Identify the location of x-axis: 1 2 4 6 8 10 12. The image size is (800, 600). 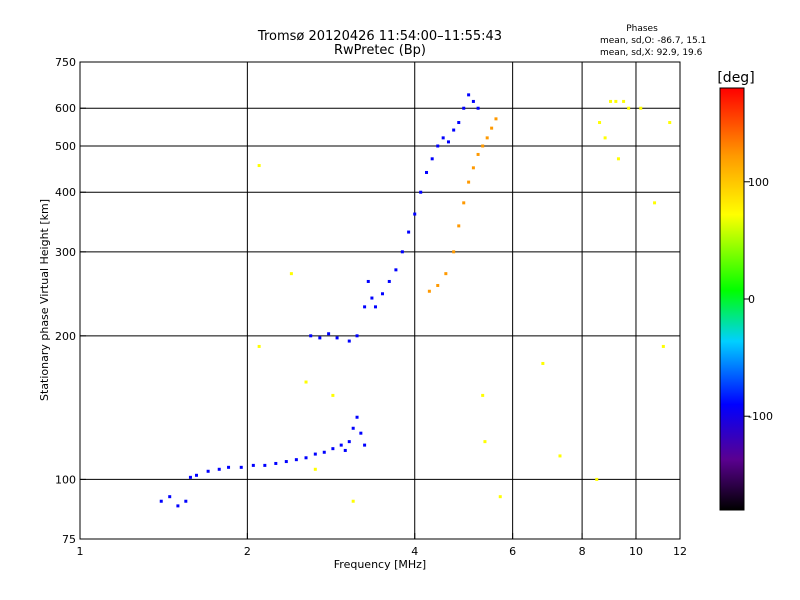
(382, 545).